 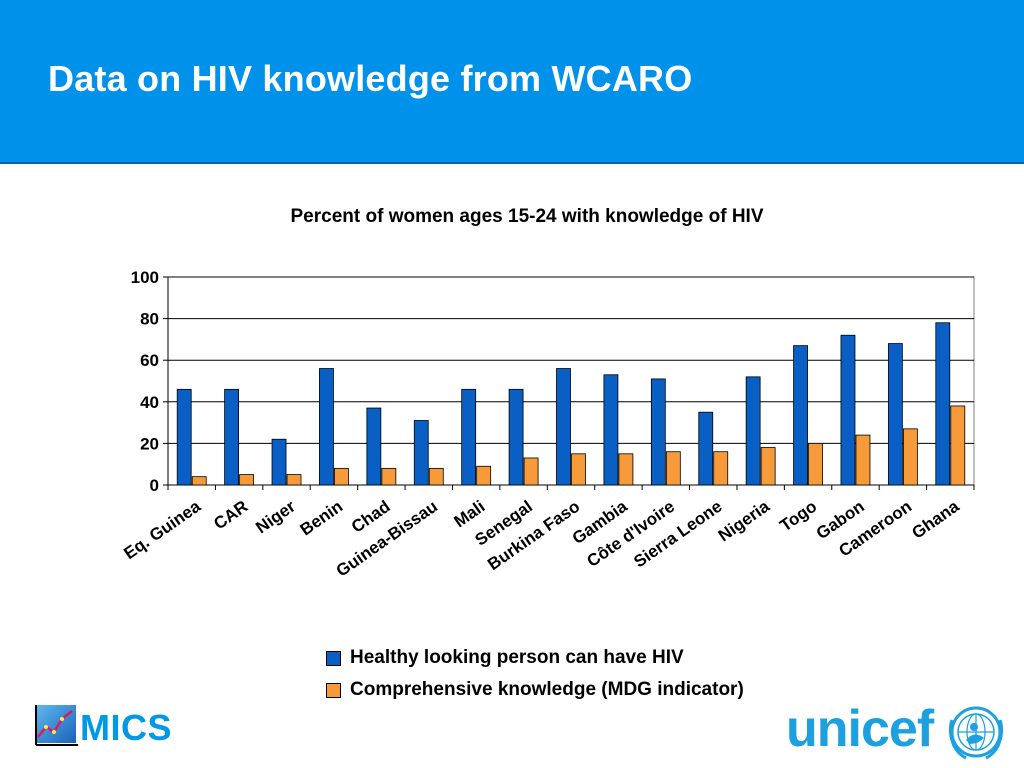 What do you see at coordinates (149, 402) in the screenshot?
I see `y-tick-label: 40` at bounding box center [149, 402].